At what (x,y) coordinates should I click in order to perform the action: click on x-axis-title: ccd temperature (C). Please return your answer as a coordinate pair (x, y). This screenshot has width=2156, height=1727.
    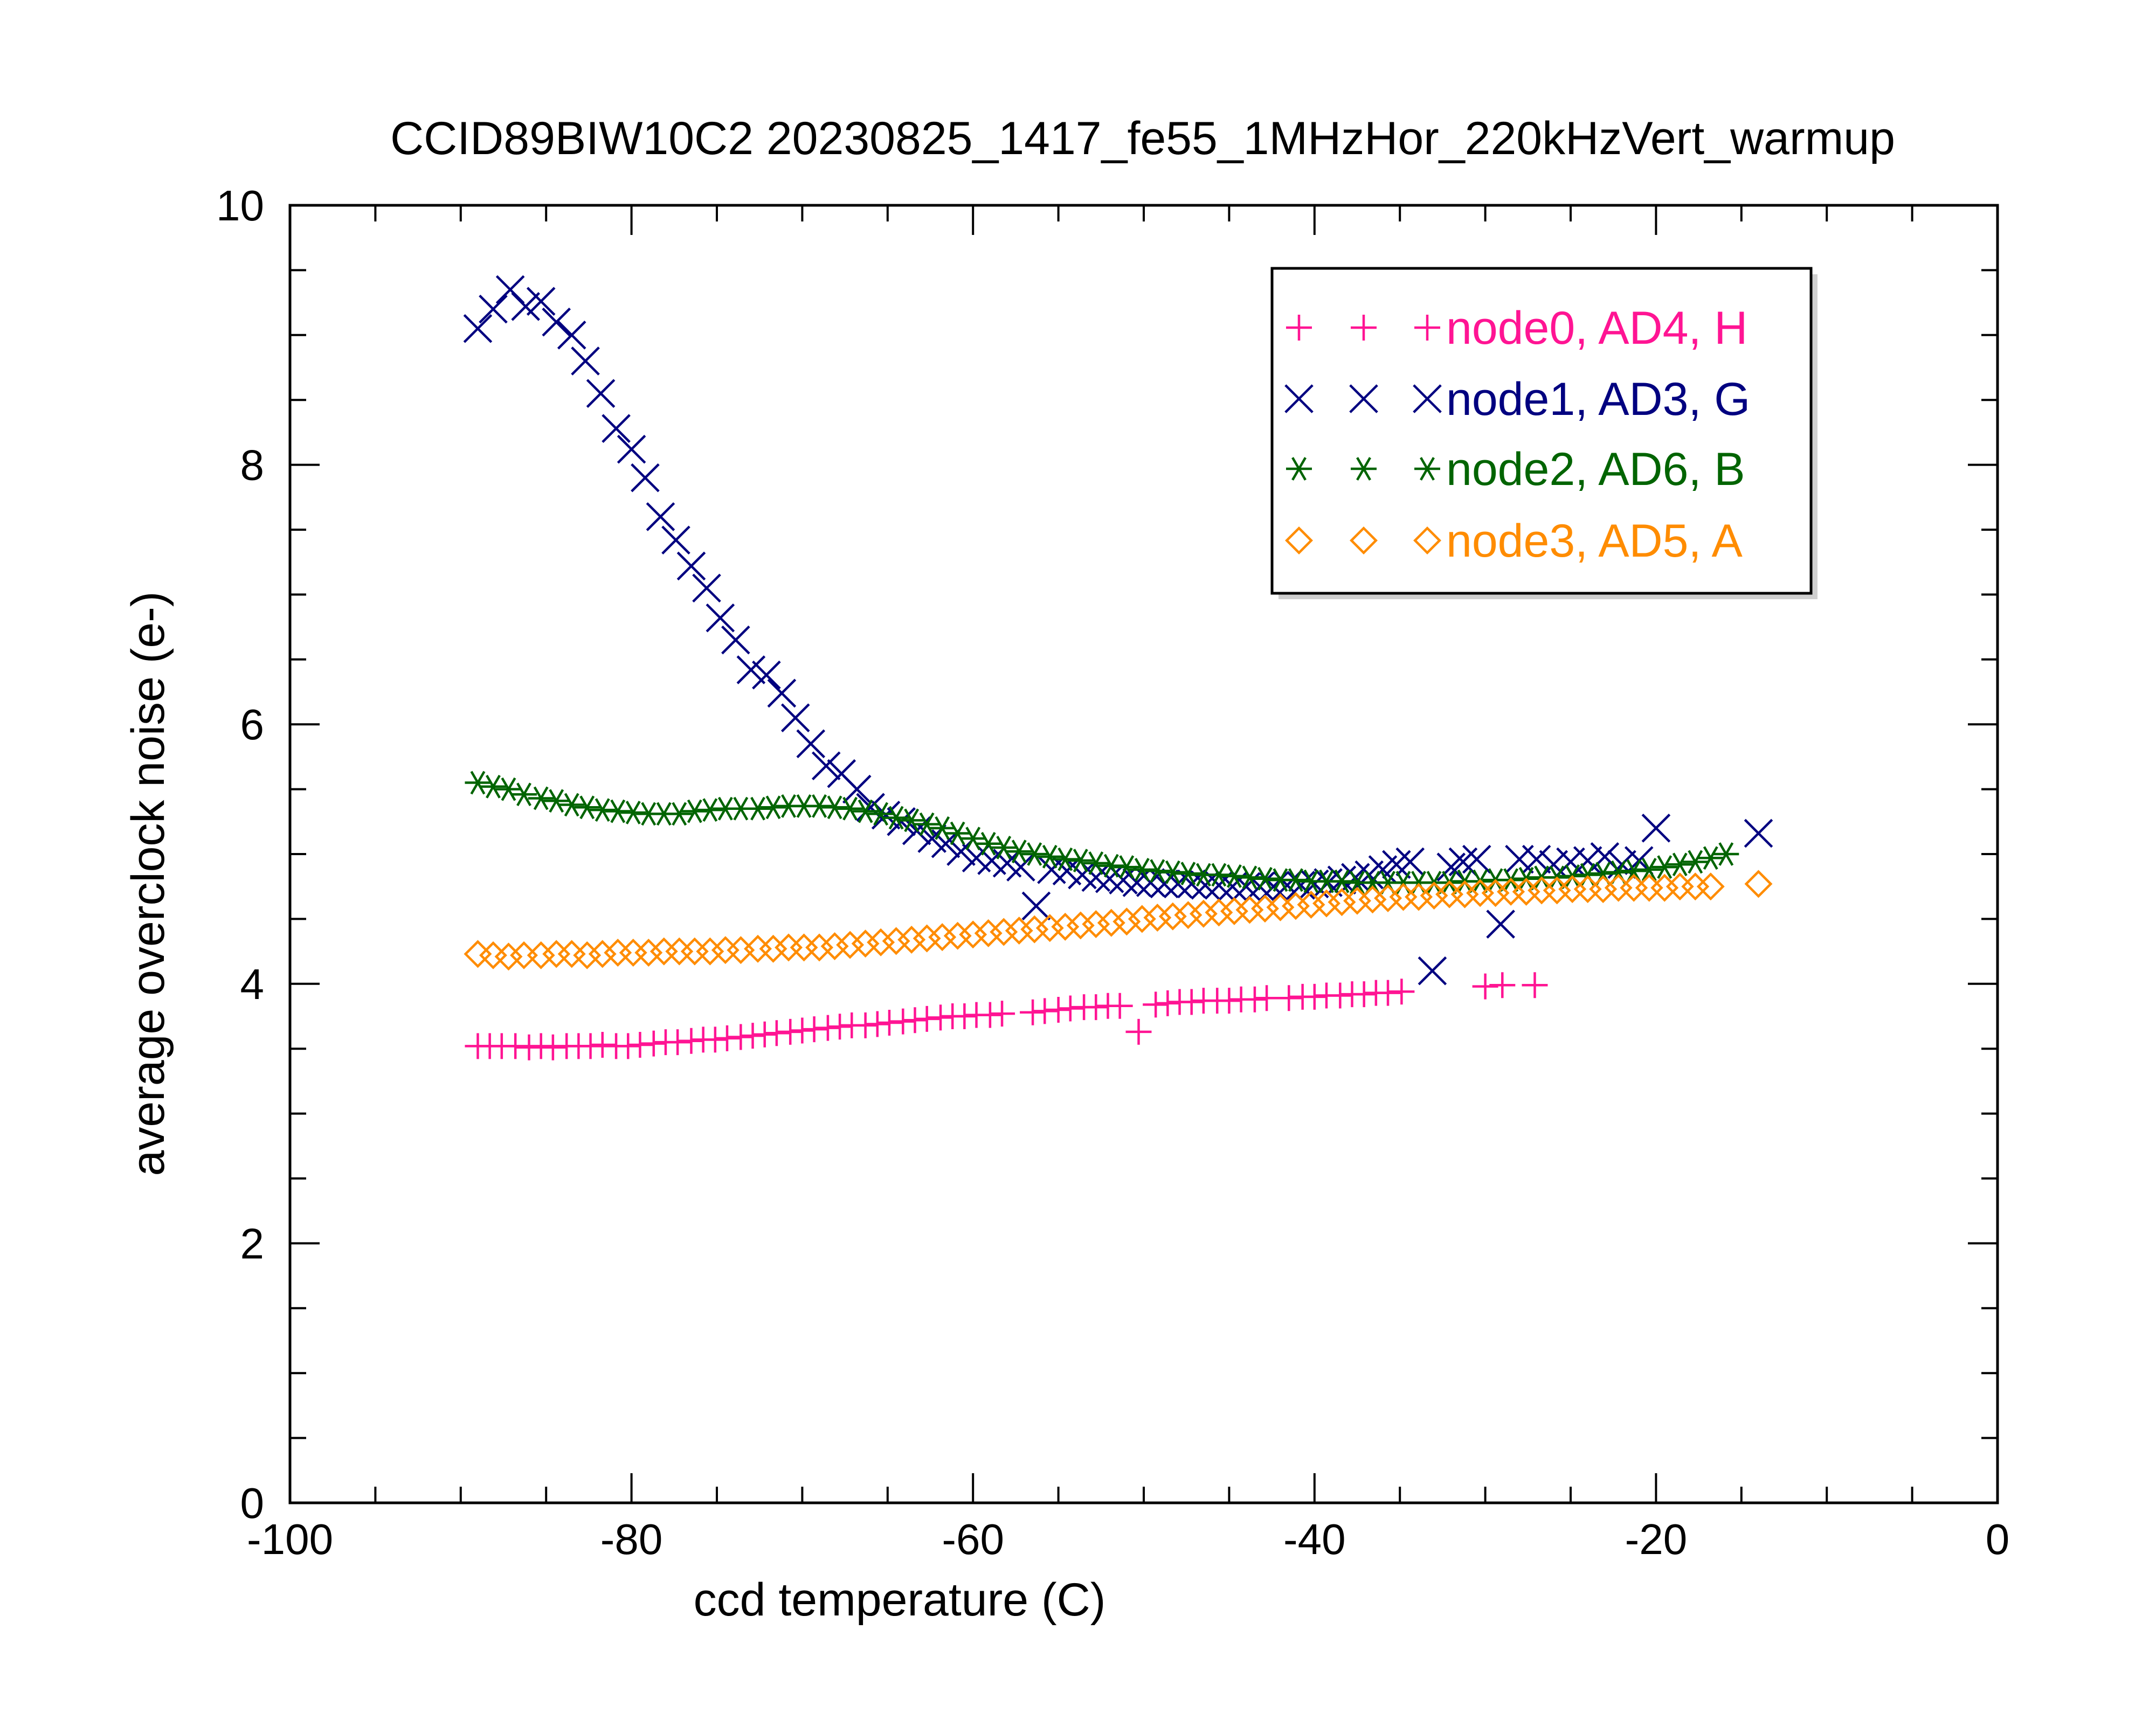
    Looking at the image, I should click on (900, 1600).